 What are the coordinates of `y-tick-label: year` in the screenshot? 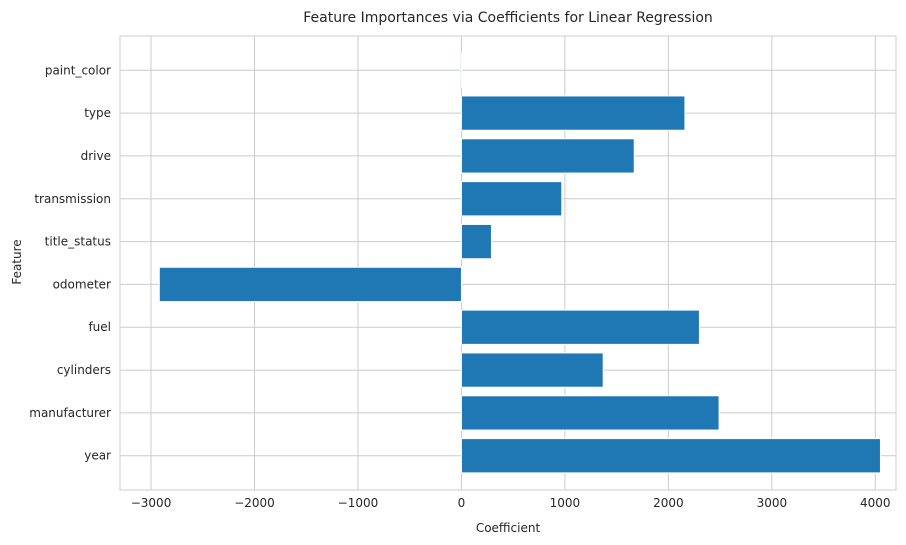 It's located at (97, 456).